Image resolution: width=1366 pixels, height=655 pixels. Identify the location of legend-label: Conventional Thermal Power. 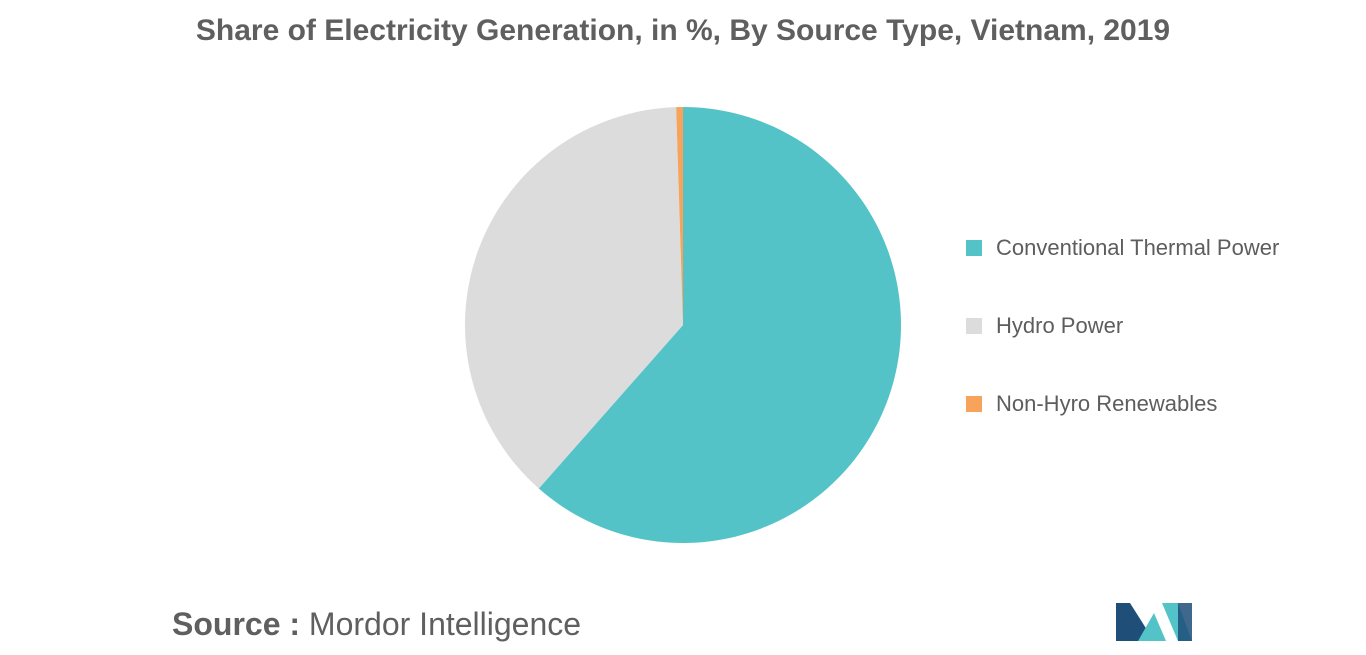
(1138, 247).